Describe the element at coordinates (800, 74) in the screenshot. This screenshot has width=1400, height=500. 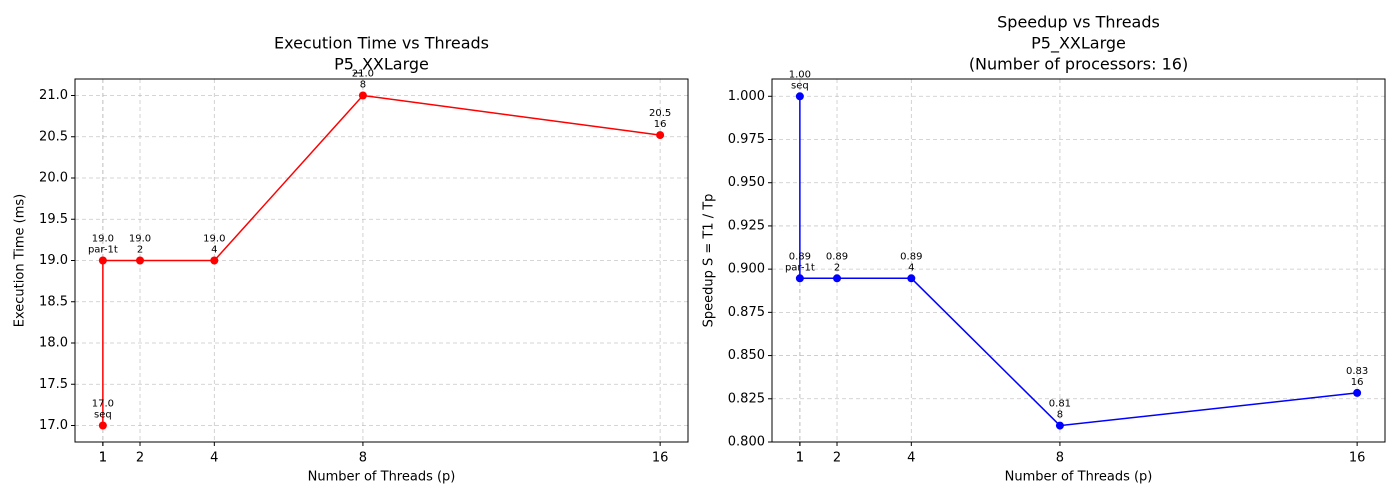
I see `data-label: 1.00` at that location.